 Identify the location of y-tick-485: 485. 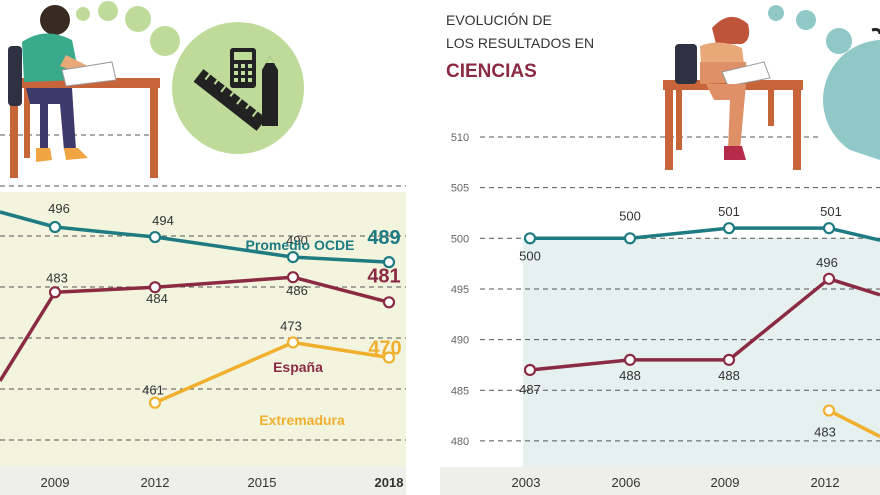
(460, 391).